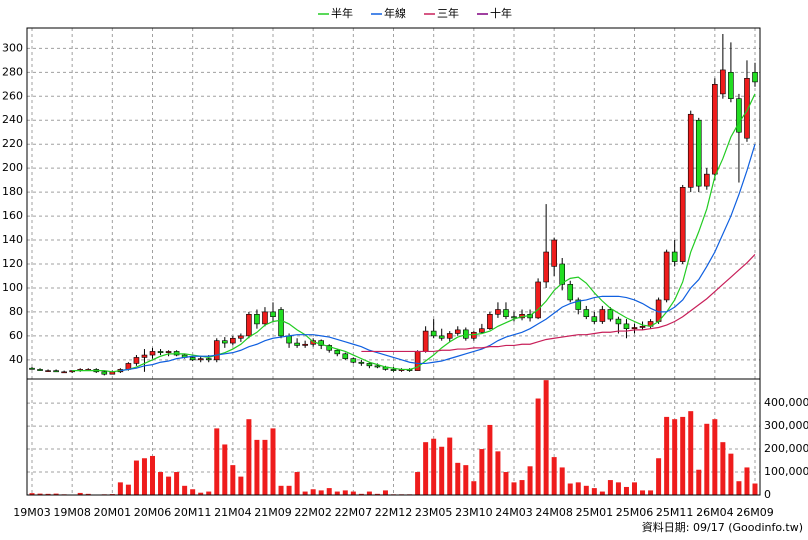 The width and height of the screenshot is (808, 540). What do you see at coordinates (12, 47) in the screenshot?
I see `y-tick-label: 300` at bounding box center [12, 47].